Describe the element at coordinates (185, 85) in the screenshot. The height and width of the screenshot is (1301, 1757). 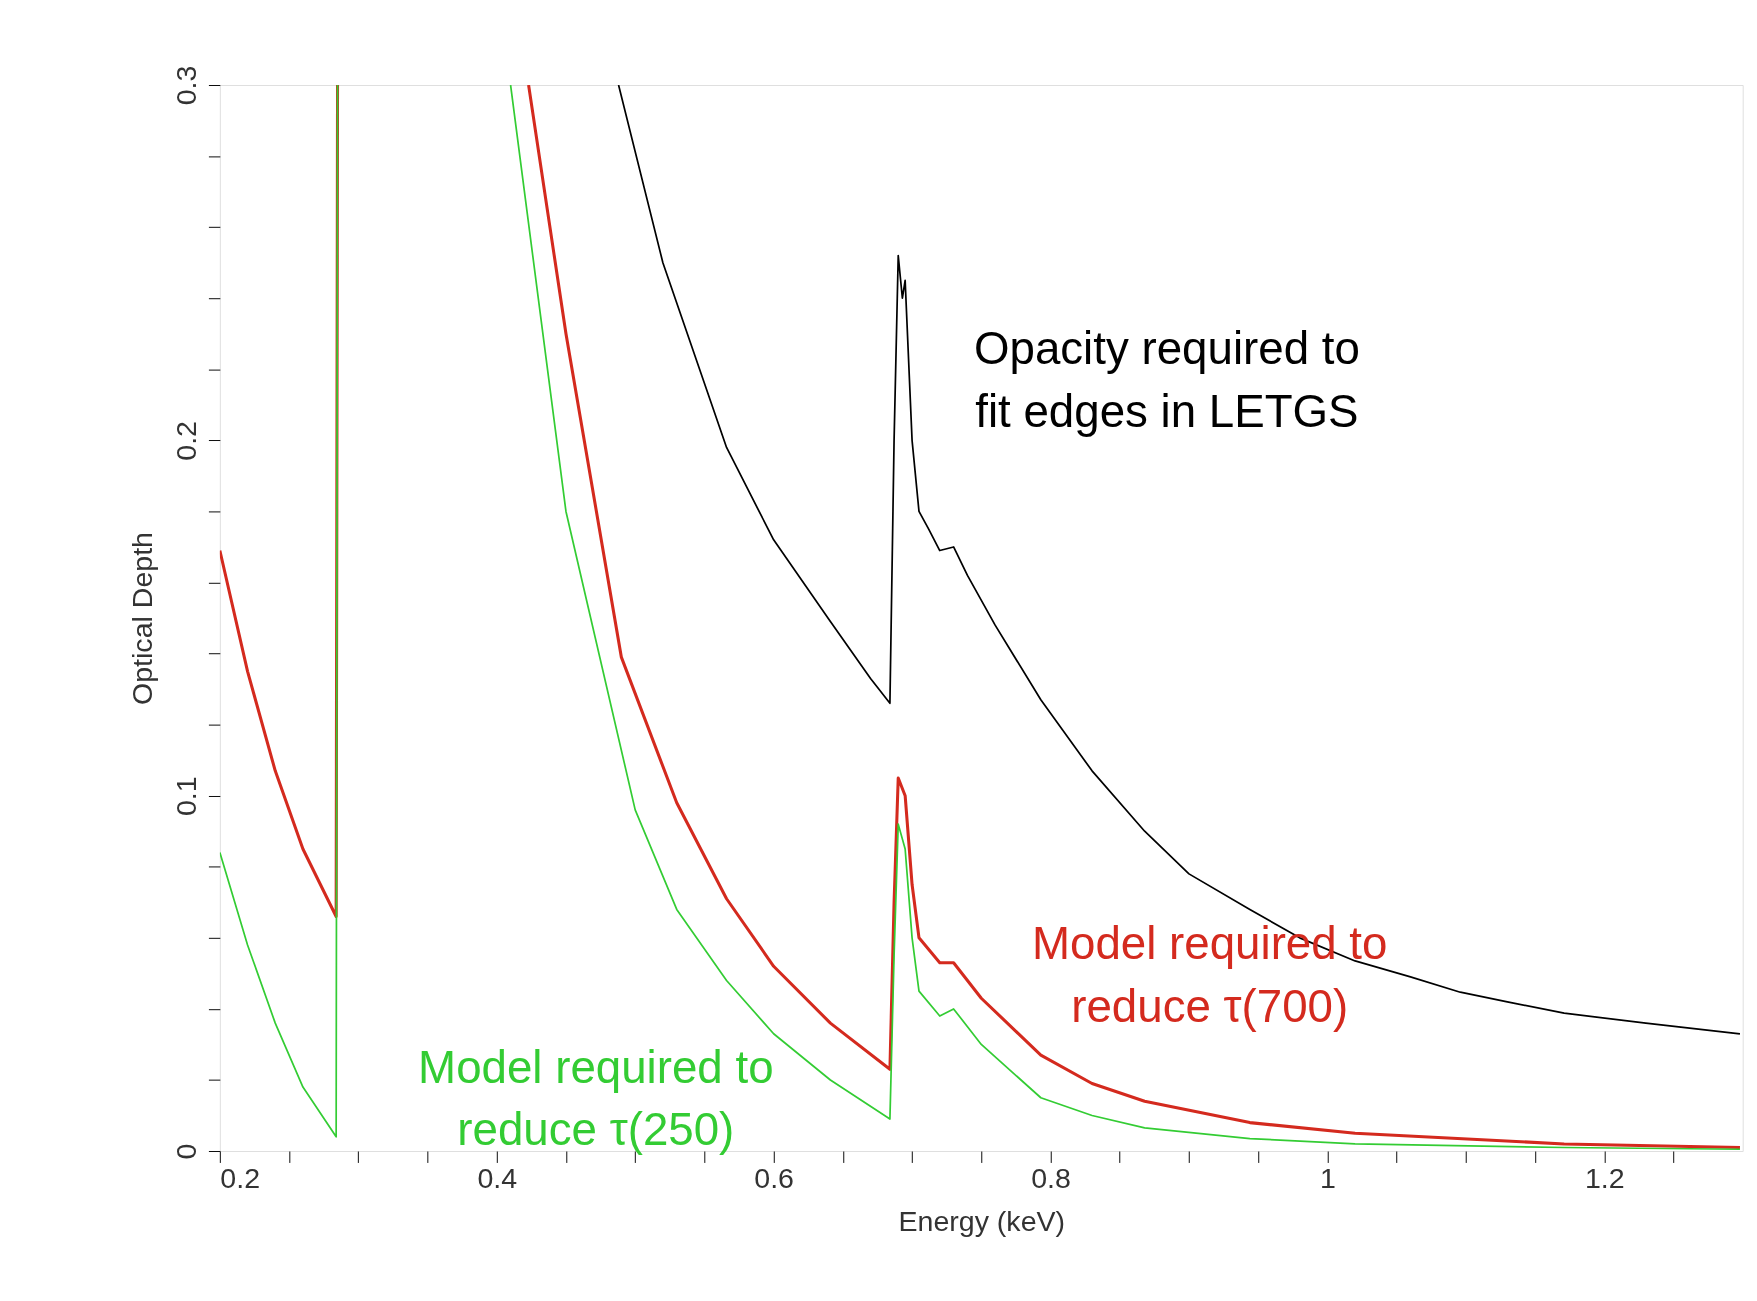
I see `y-tick-label: 0.3` at that location.